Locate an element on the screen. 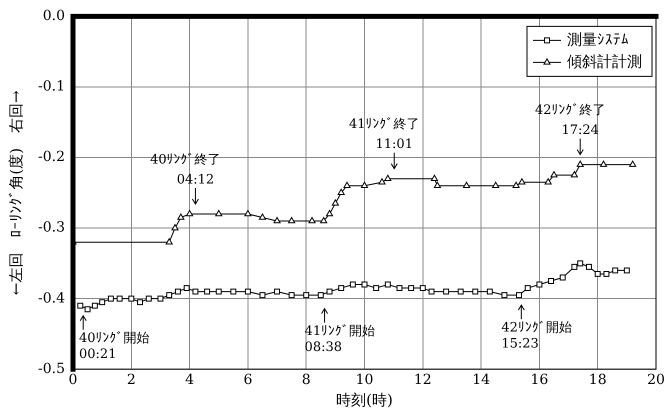 The image size is (668, 414). x-tick-label: 6 is located at coordinates (247, 380).